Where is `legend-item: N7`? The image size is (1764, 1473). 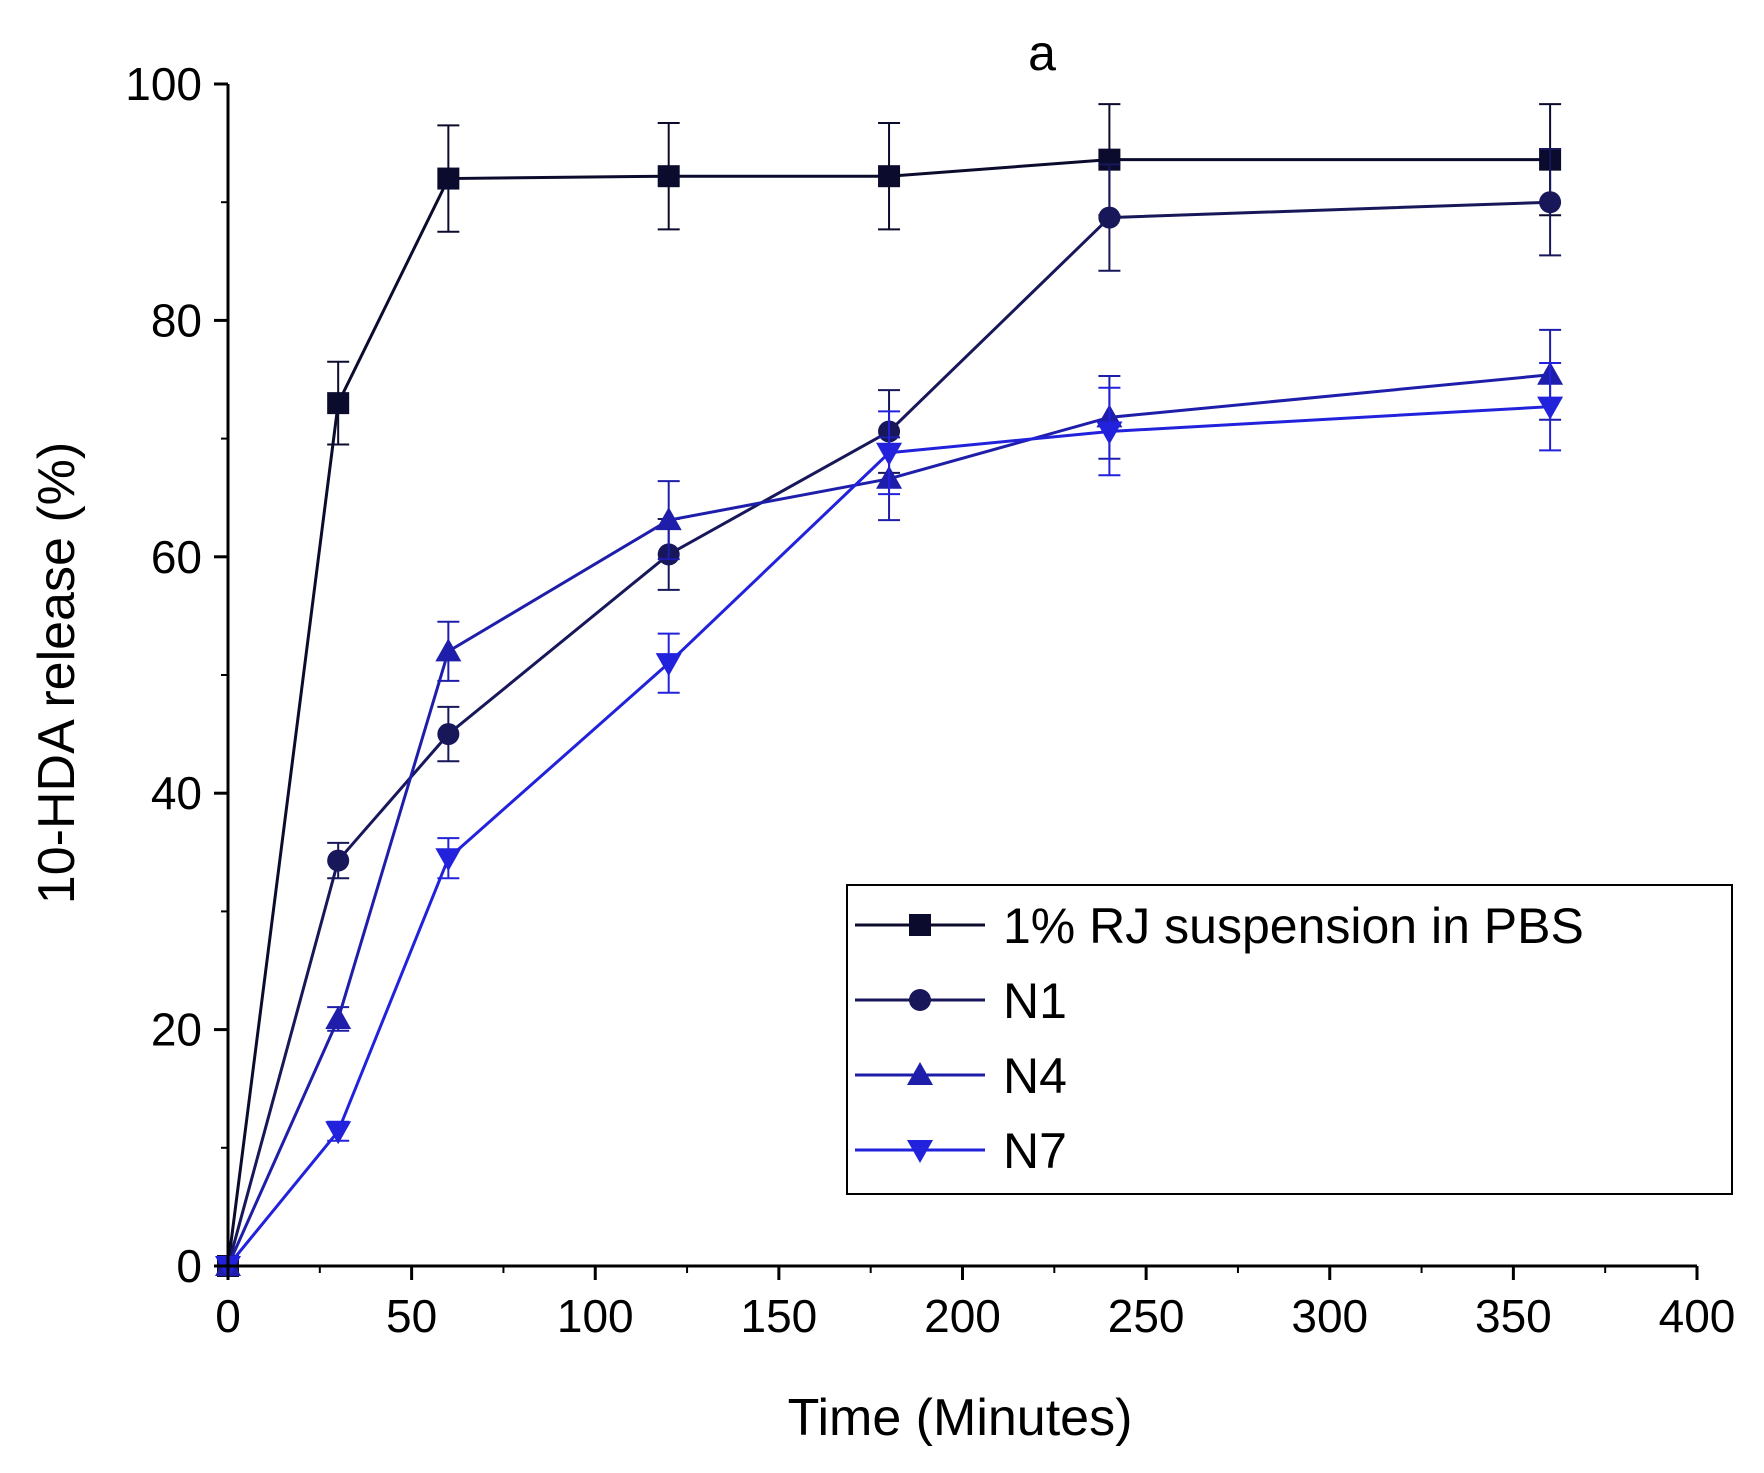 legend-item: N7 is located at coordinates (961, 1151).